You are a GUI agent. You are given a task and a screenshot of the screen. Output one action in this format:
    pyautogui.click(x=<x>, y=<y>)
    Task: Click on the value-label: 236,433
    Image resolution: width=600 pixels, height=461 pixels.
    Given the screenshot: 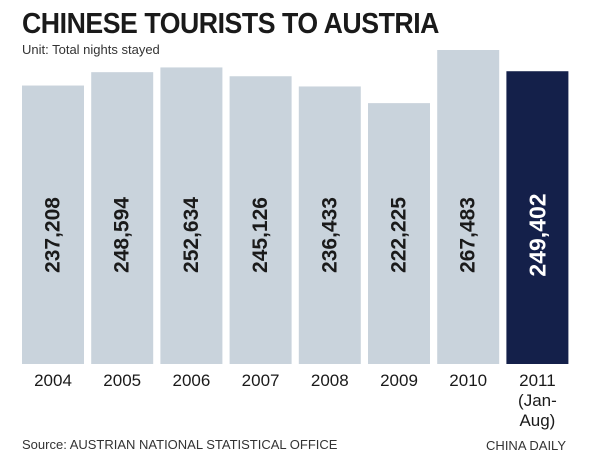 What is the action you would take?
    pyautogui.click(x=329, y=235)
    